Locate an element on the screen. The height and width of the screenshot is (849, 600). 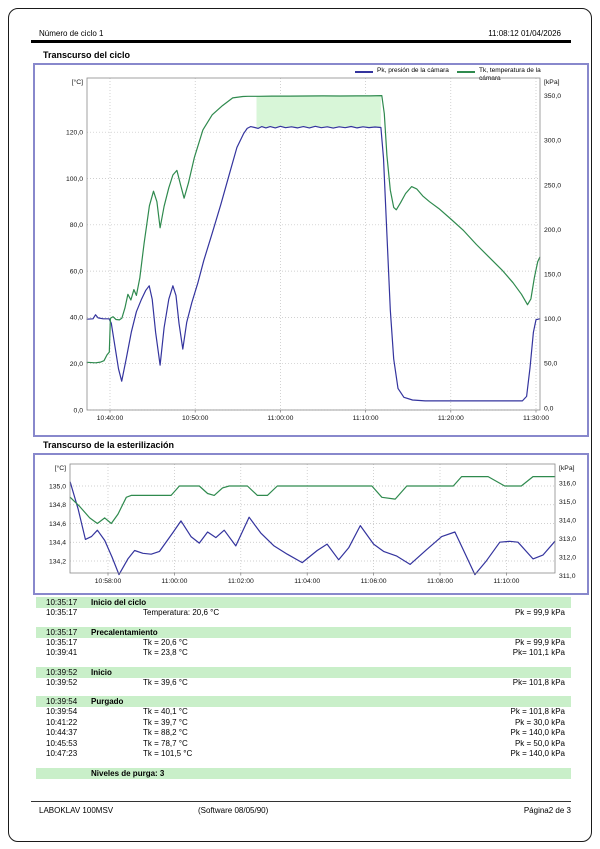
svg-text: 120,0 is located at coordinates (74, 133).